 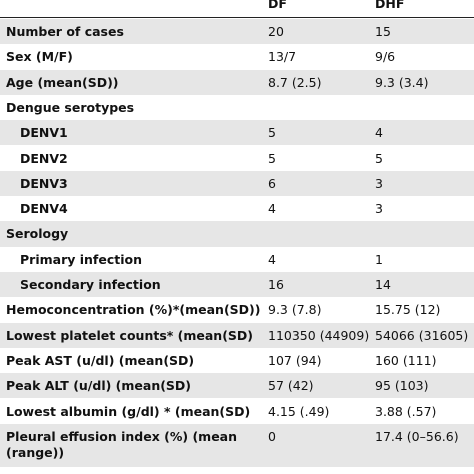 I want to click on cell-value: 14, so click(x=383, y=284).